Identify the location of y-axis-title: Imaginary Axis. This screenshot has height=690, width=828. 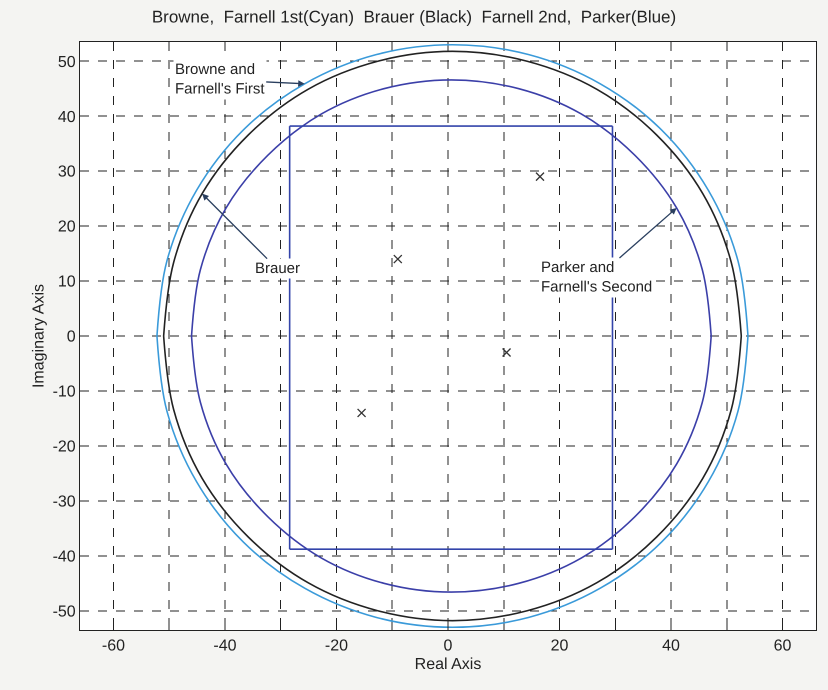
(39, 336).